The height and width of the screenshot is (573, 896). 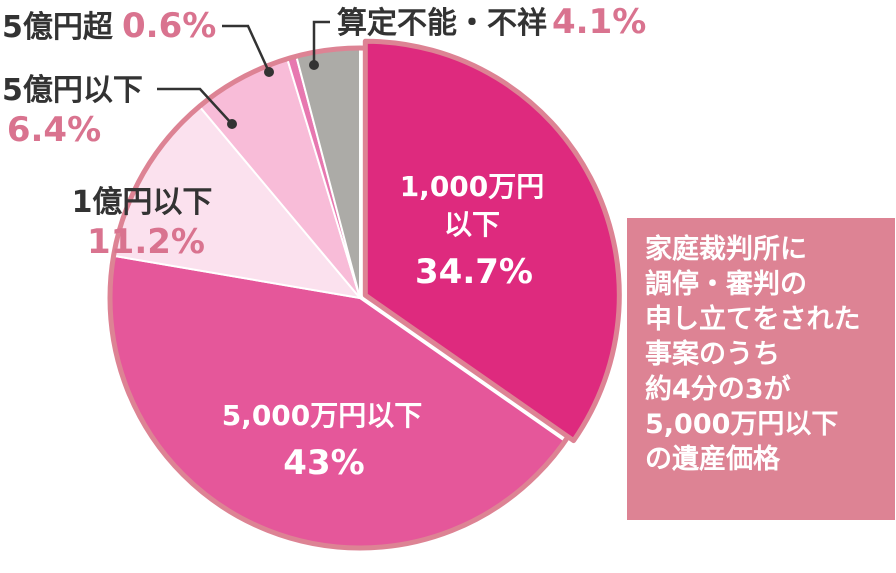 I want to click on callout-line: 申し立てをされた, so click(x=753, y=319).